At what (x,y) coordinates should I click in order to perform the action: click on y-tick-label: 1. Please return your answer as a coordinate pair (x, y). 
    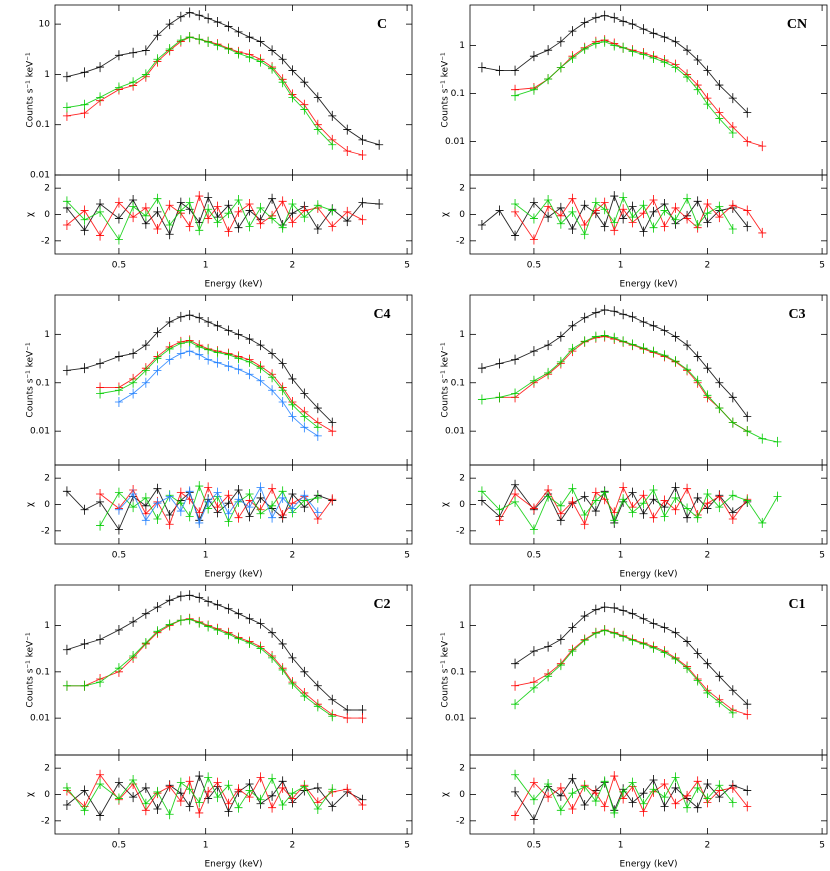
    Looking at the image, I should click on (462, 335).